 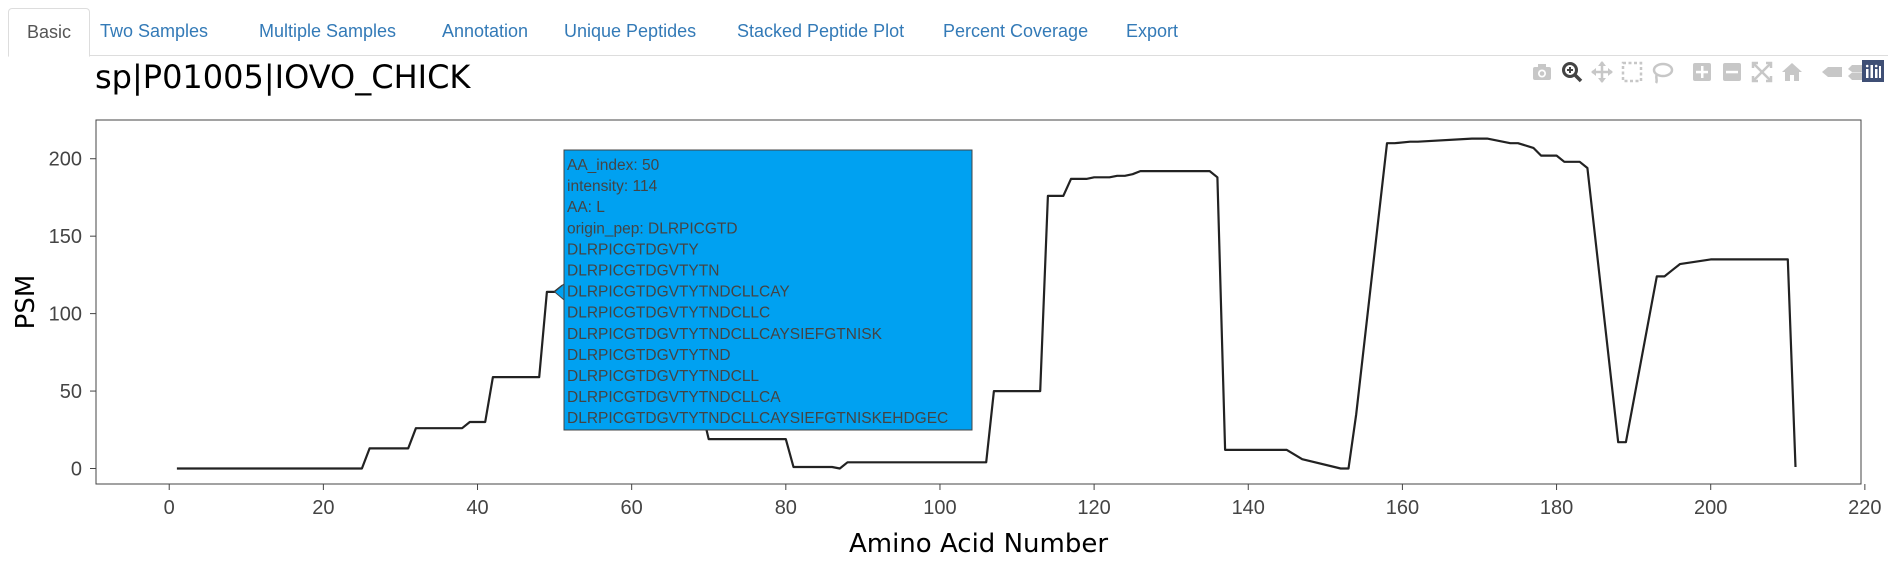 What do you see at coordinates (1710, 508) in the screenshot?
I see `x-tick-label: 200` at bounding box center [1710, 508].